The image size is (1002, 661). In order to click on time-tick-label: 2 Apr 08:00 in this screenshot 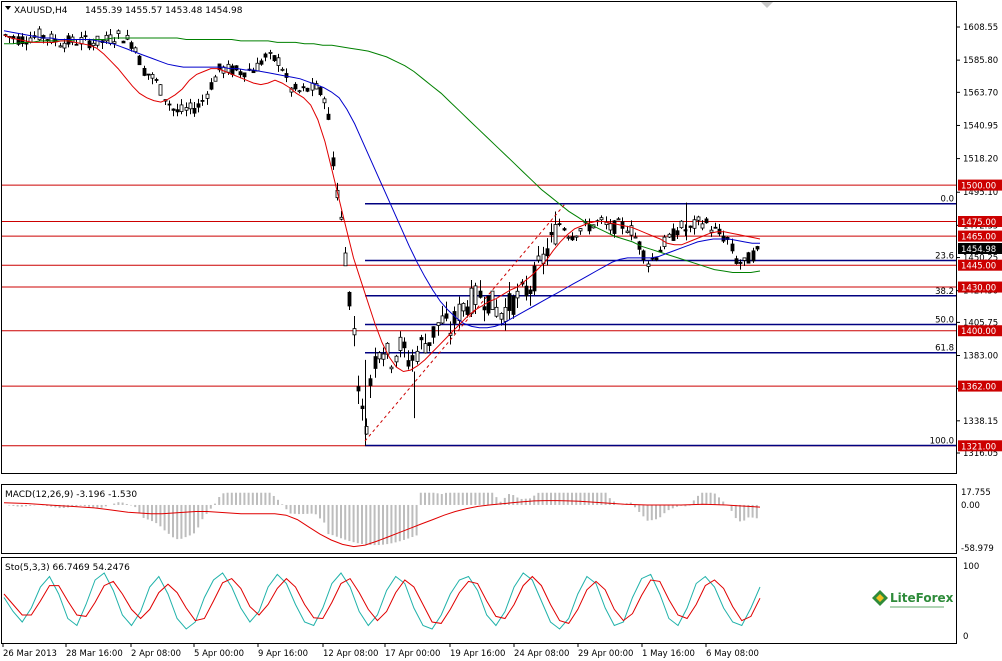, I will do `click(156, 654)`.